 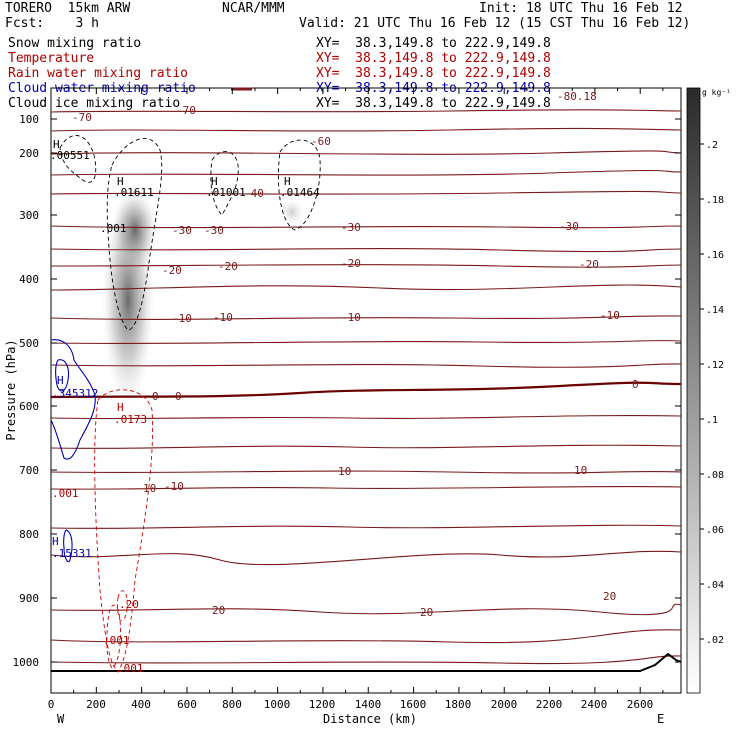 What do you see at coordinates (29, 470) in the screenshot?
I see `y-tick-label: 700` at bounding box center [29, 470].